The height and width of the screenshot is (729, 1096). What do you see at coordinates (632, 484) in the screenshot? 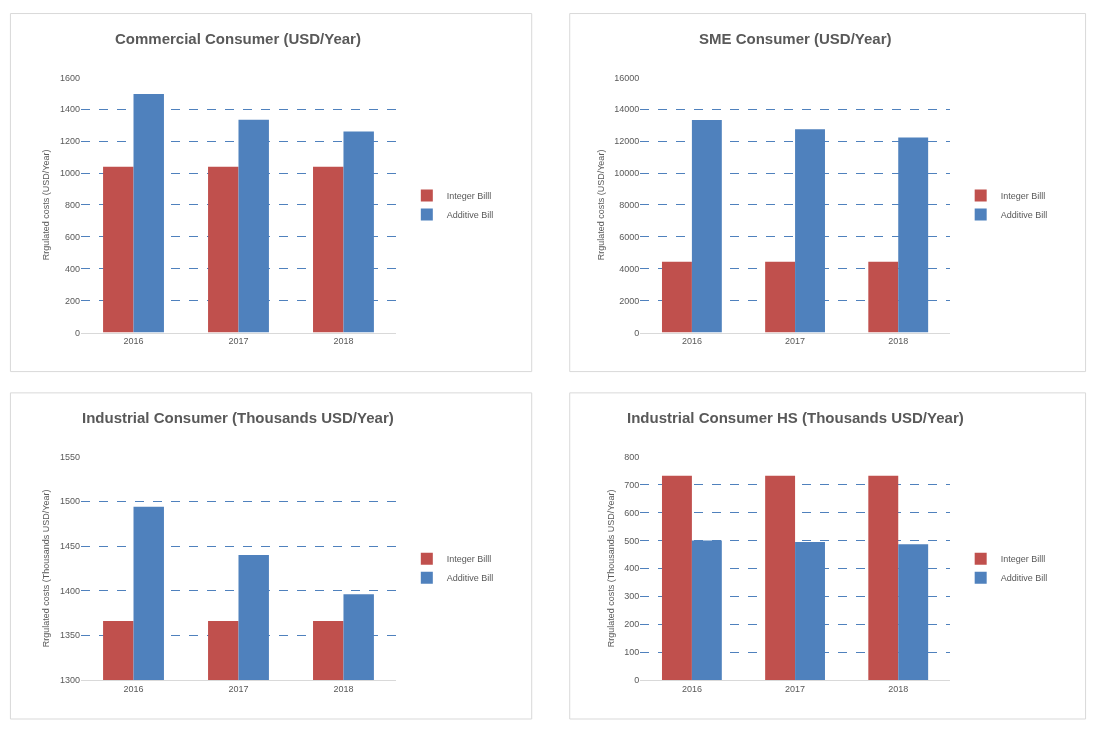
I see `y-tick-label: 700` at bounding box center [632, 484].